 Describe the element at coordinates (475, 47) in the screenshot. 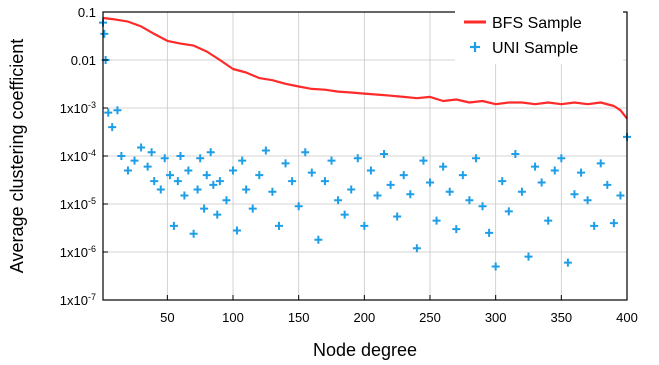

I see `legend-swatch-uni` at that location.